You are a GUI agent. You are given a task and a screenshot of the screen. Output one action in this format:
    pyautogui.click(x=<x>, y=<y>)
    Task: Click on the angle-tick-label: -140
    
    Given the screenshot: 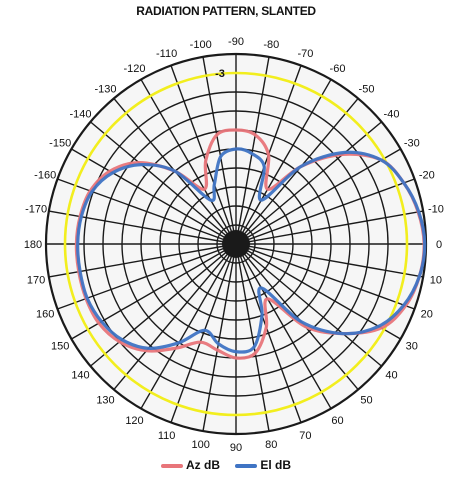 What is the action you would take?
    pyautogui.click(x=80, y=115)
    